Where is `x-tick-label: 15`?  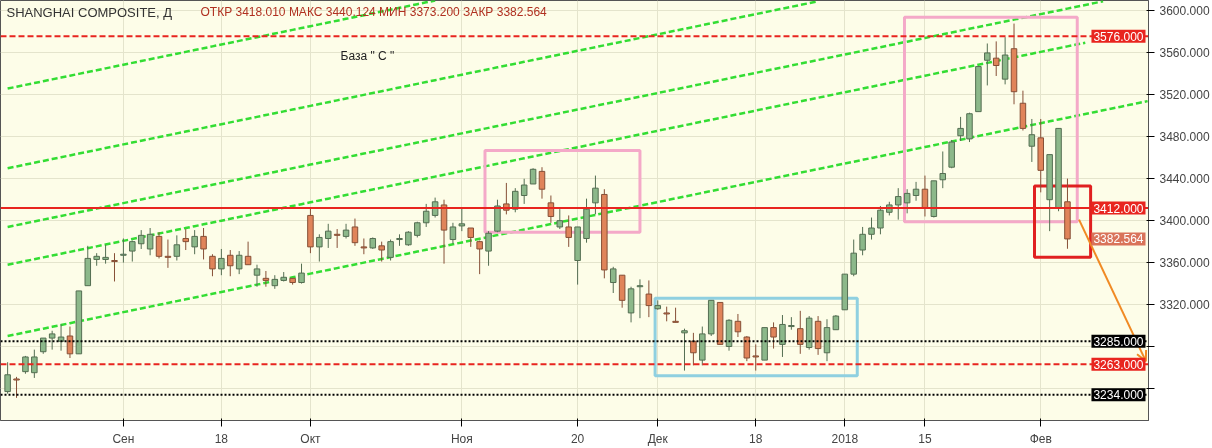
x-tick-label: 15 is located at coordinates (925, 438).